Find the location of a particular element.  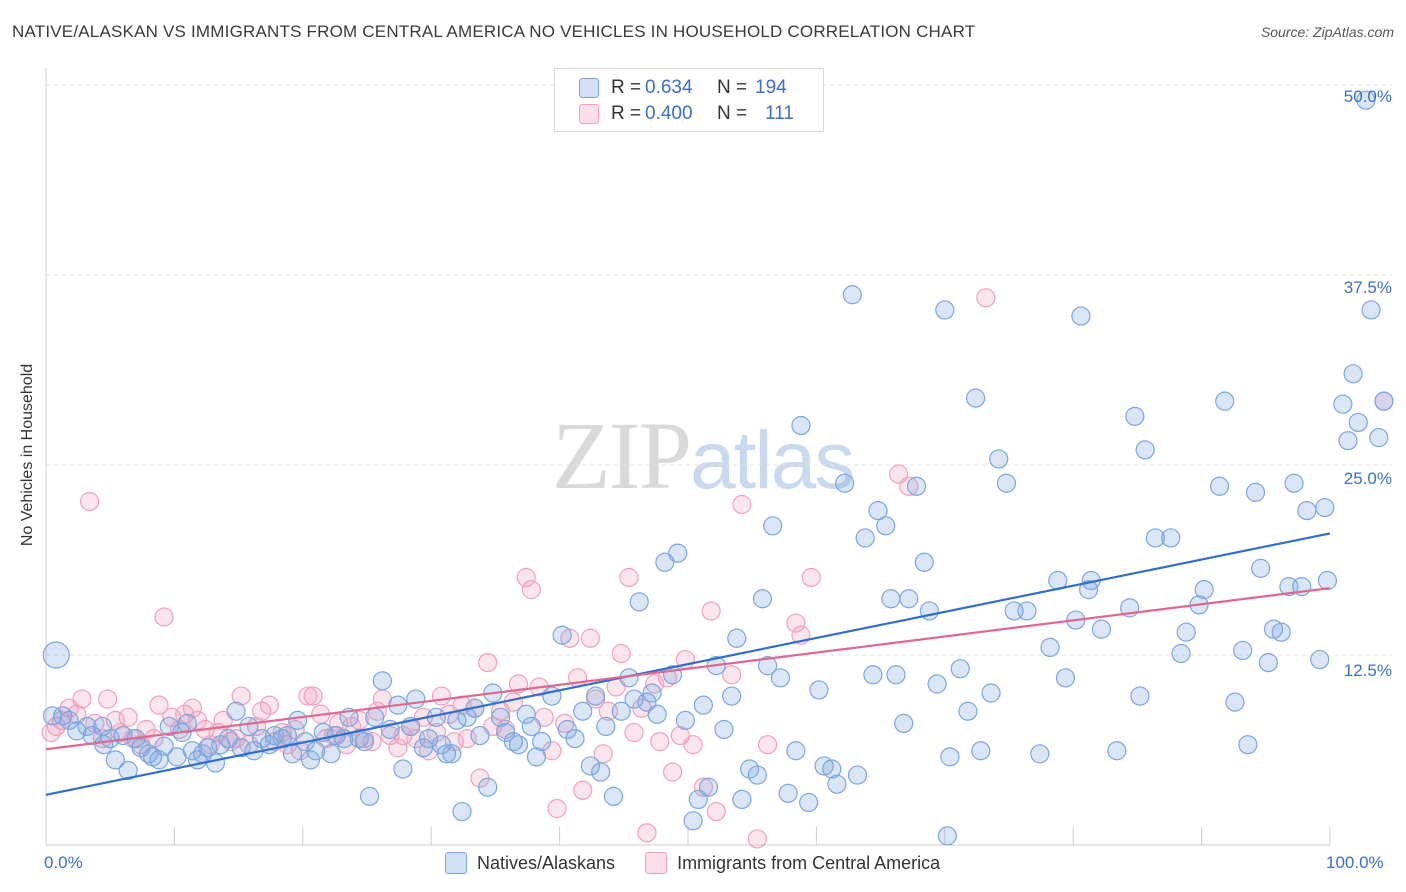

legend-r-value: 0.634 is located at coordinates (669, 87).